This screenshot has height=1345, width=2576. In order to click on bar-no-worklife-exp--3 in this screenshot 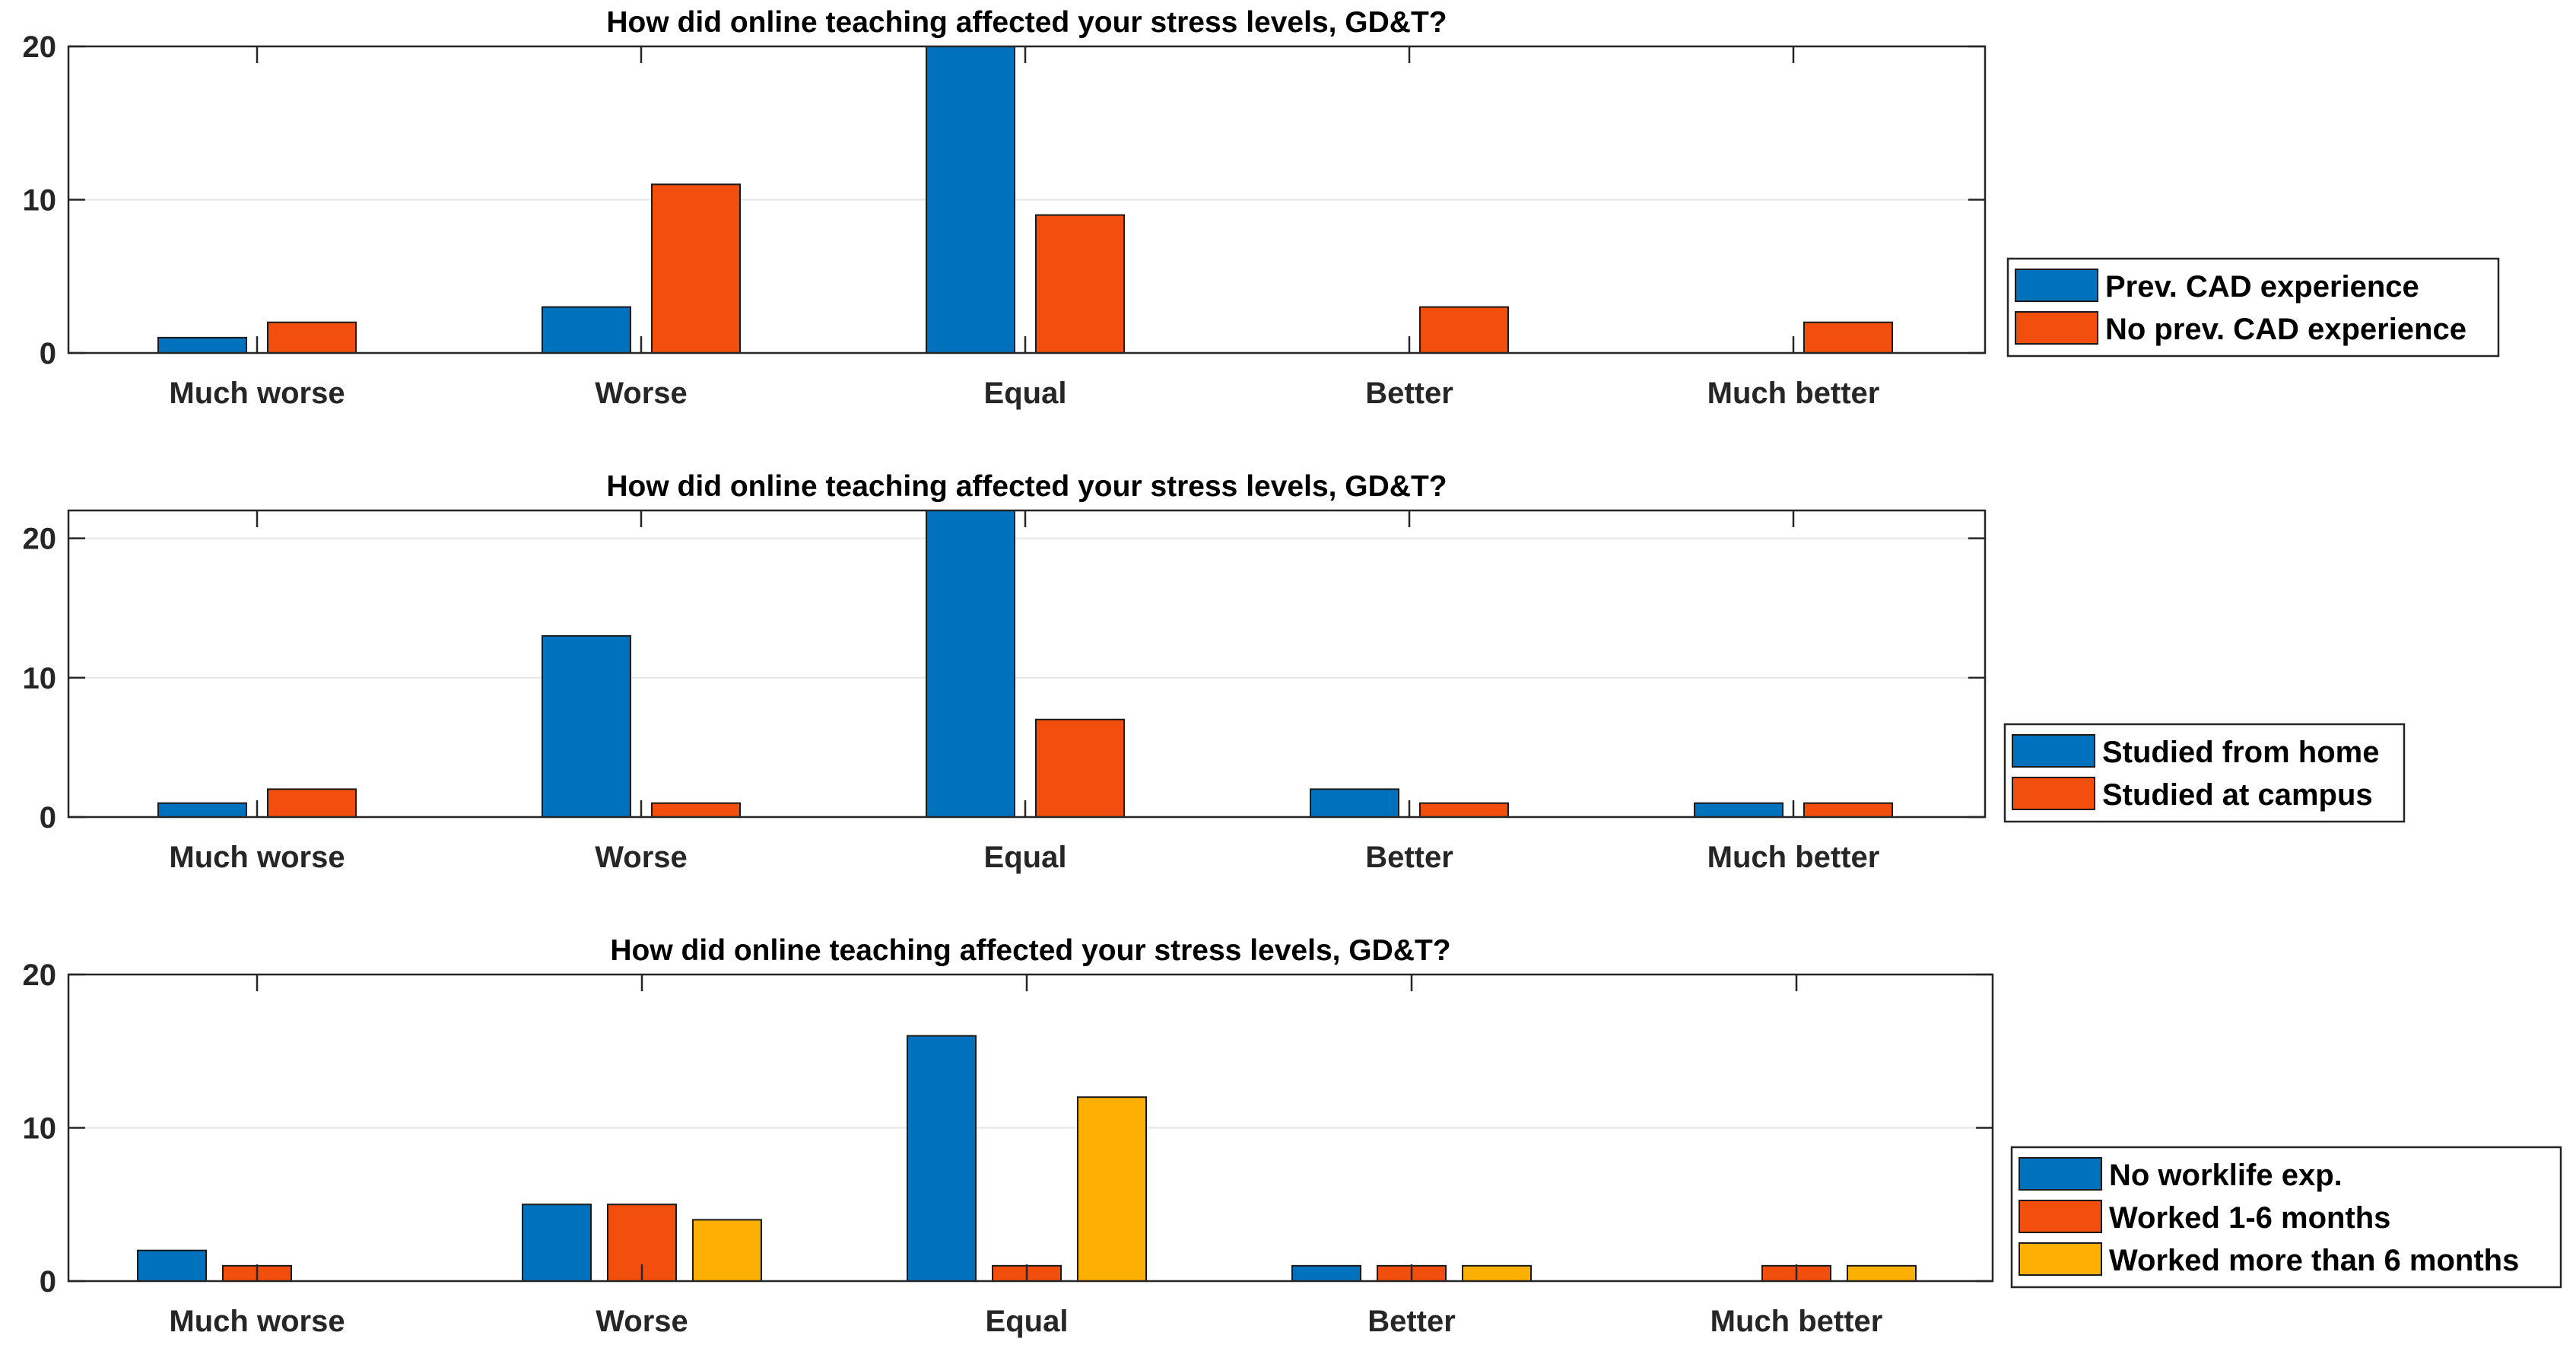, I will do `click(1326, 1273)`.